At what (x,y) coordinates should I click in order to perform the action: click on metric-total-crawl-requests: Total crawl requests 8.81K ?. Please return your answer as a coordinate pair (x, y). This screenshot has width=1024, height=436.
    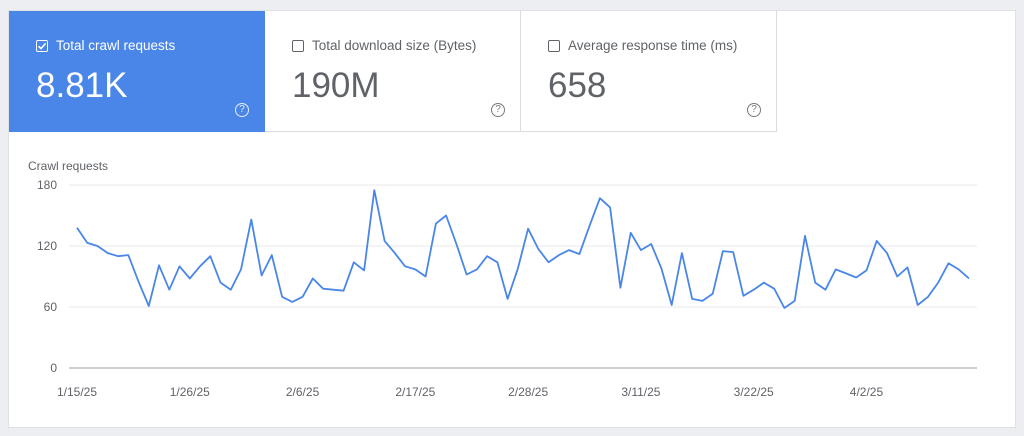
    Looking at the image, I should click on (137, 71).